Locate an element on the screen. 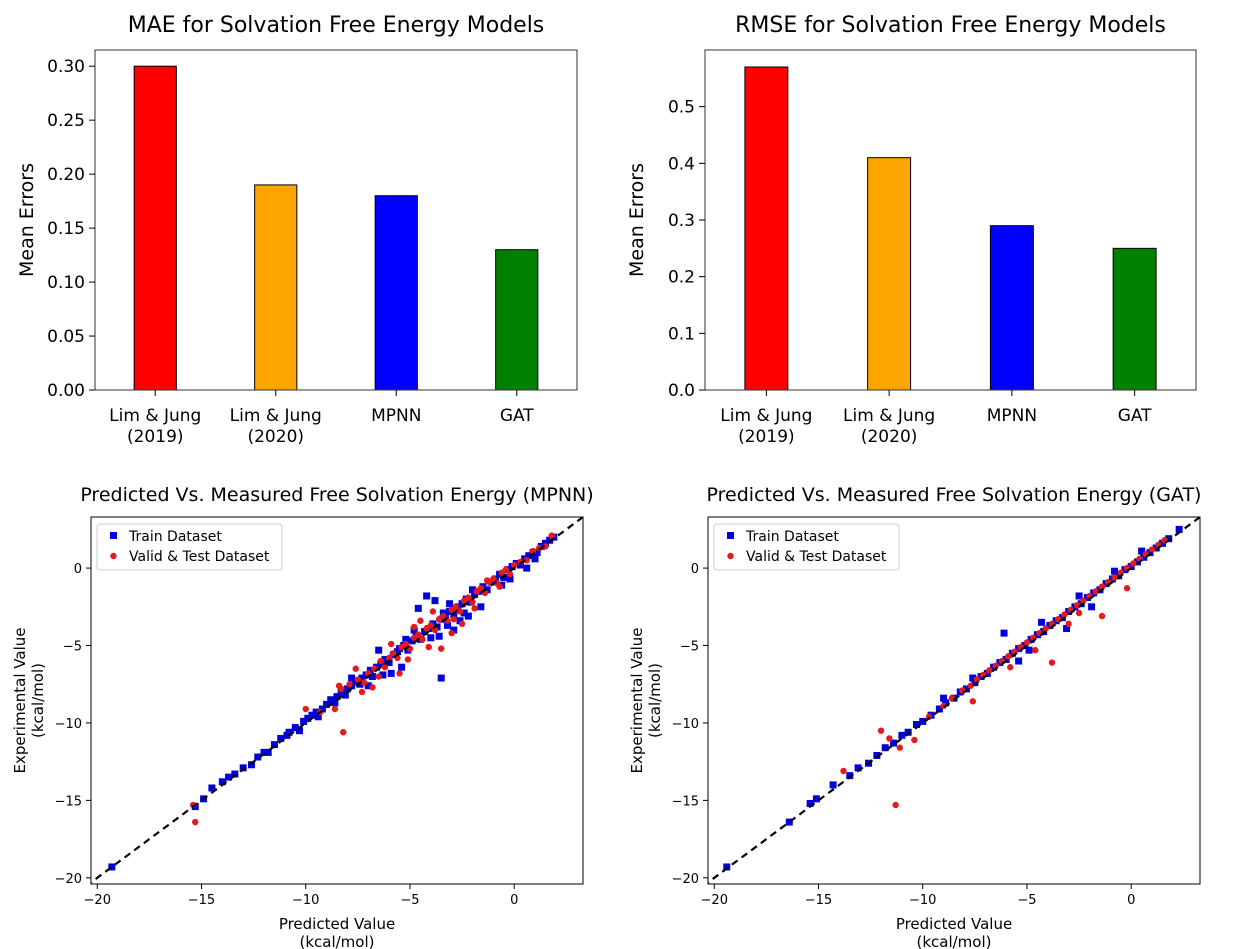  y-axis-label: Experimental Value is located at coordinates (637, 701).